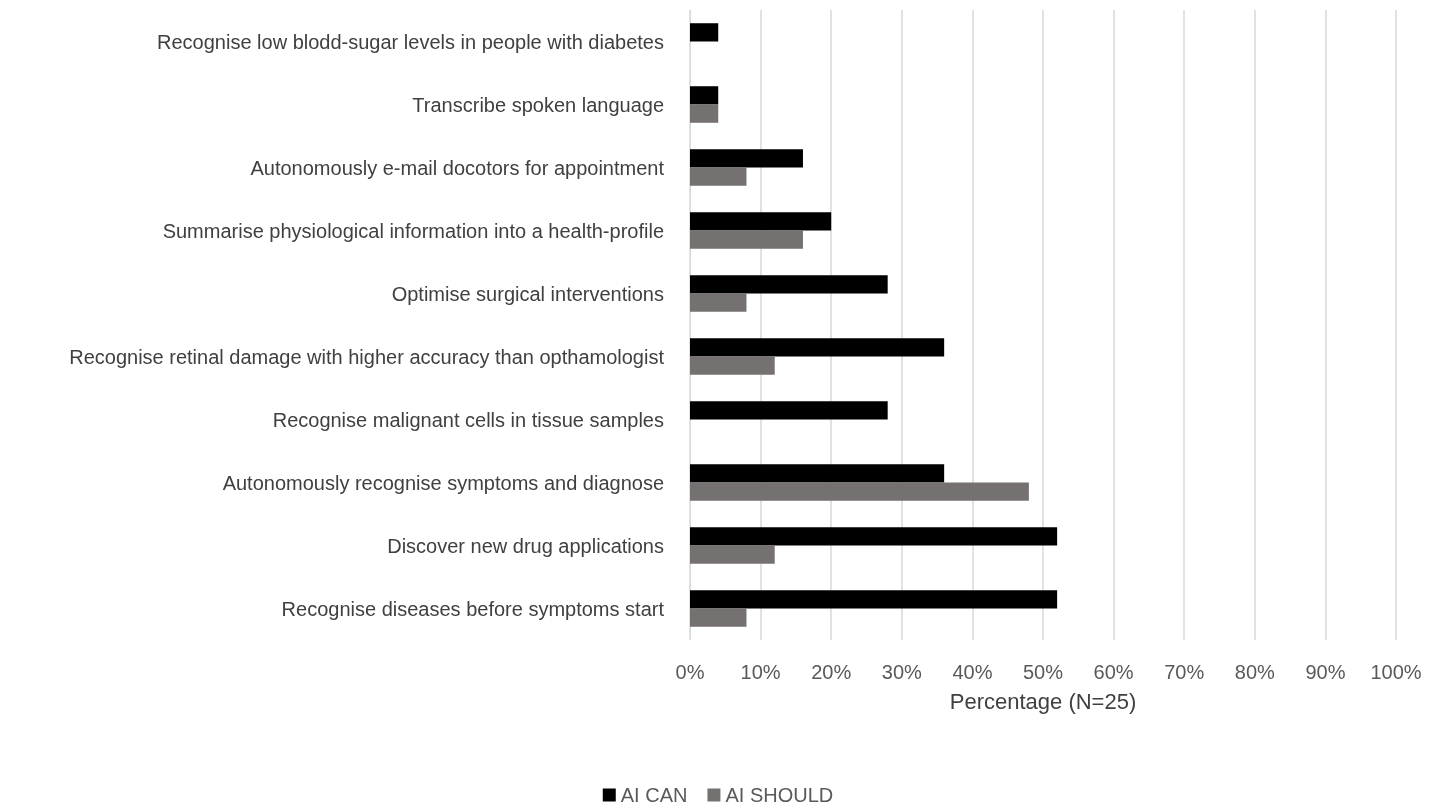 This screenshot has width=1436, height=812. What do you see at coordinates (1113, 672) in the screenshot?
I see `x-tick-label: 60%` at bounding box center [1113, 672].